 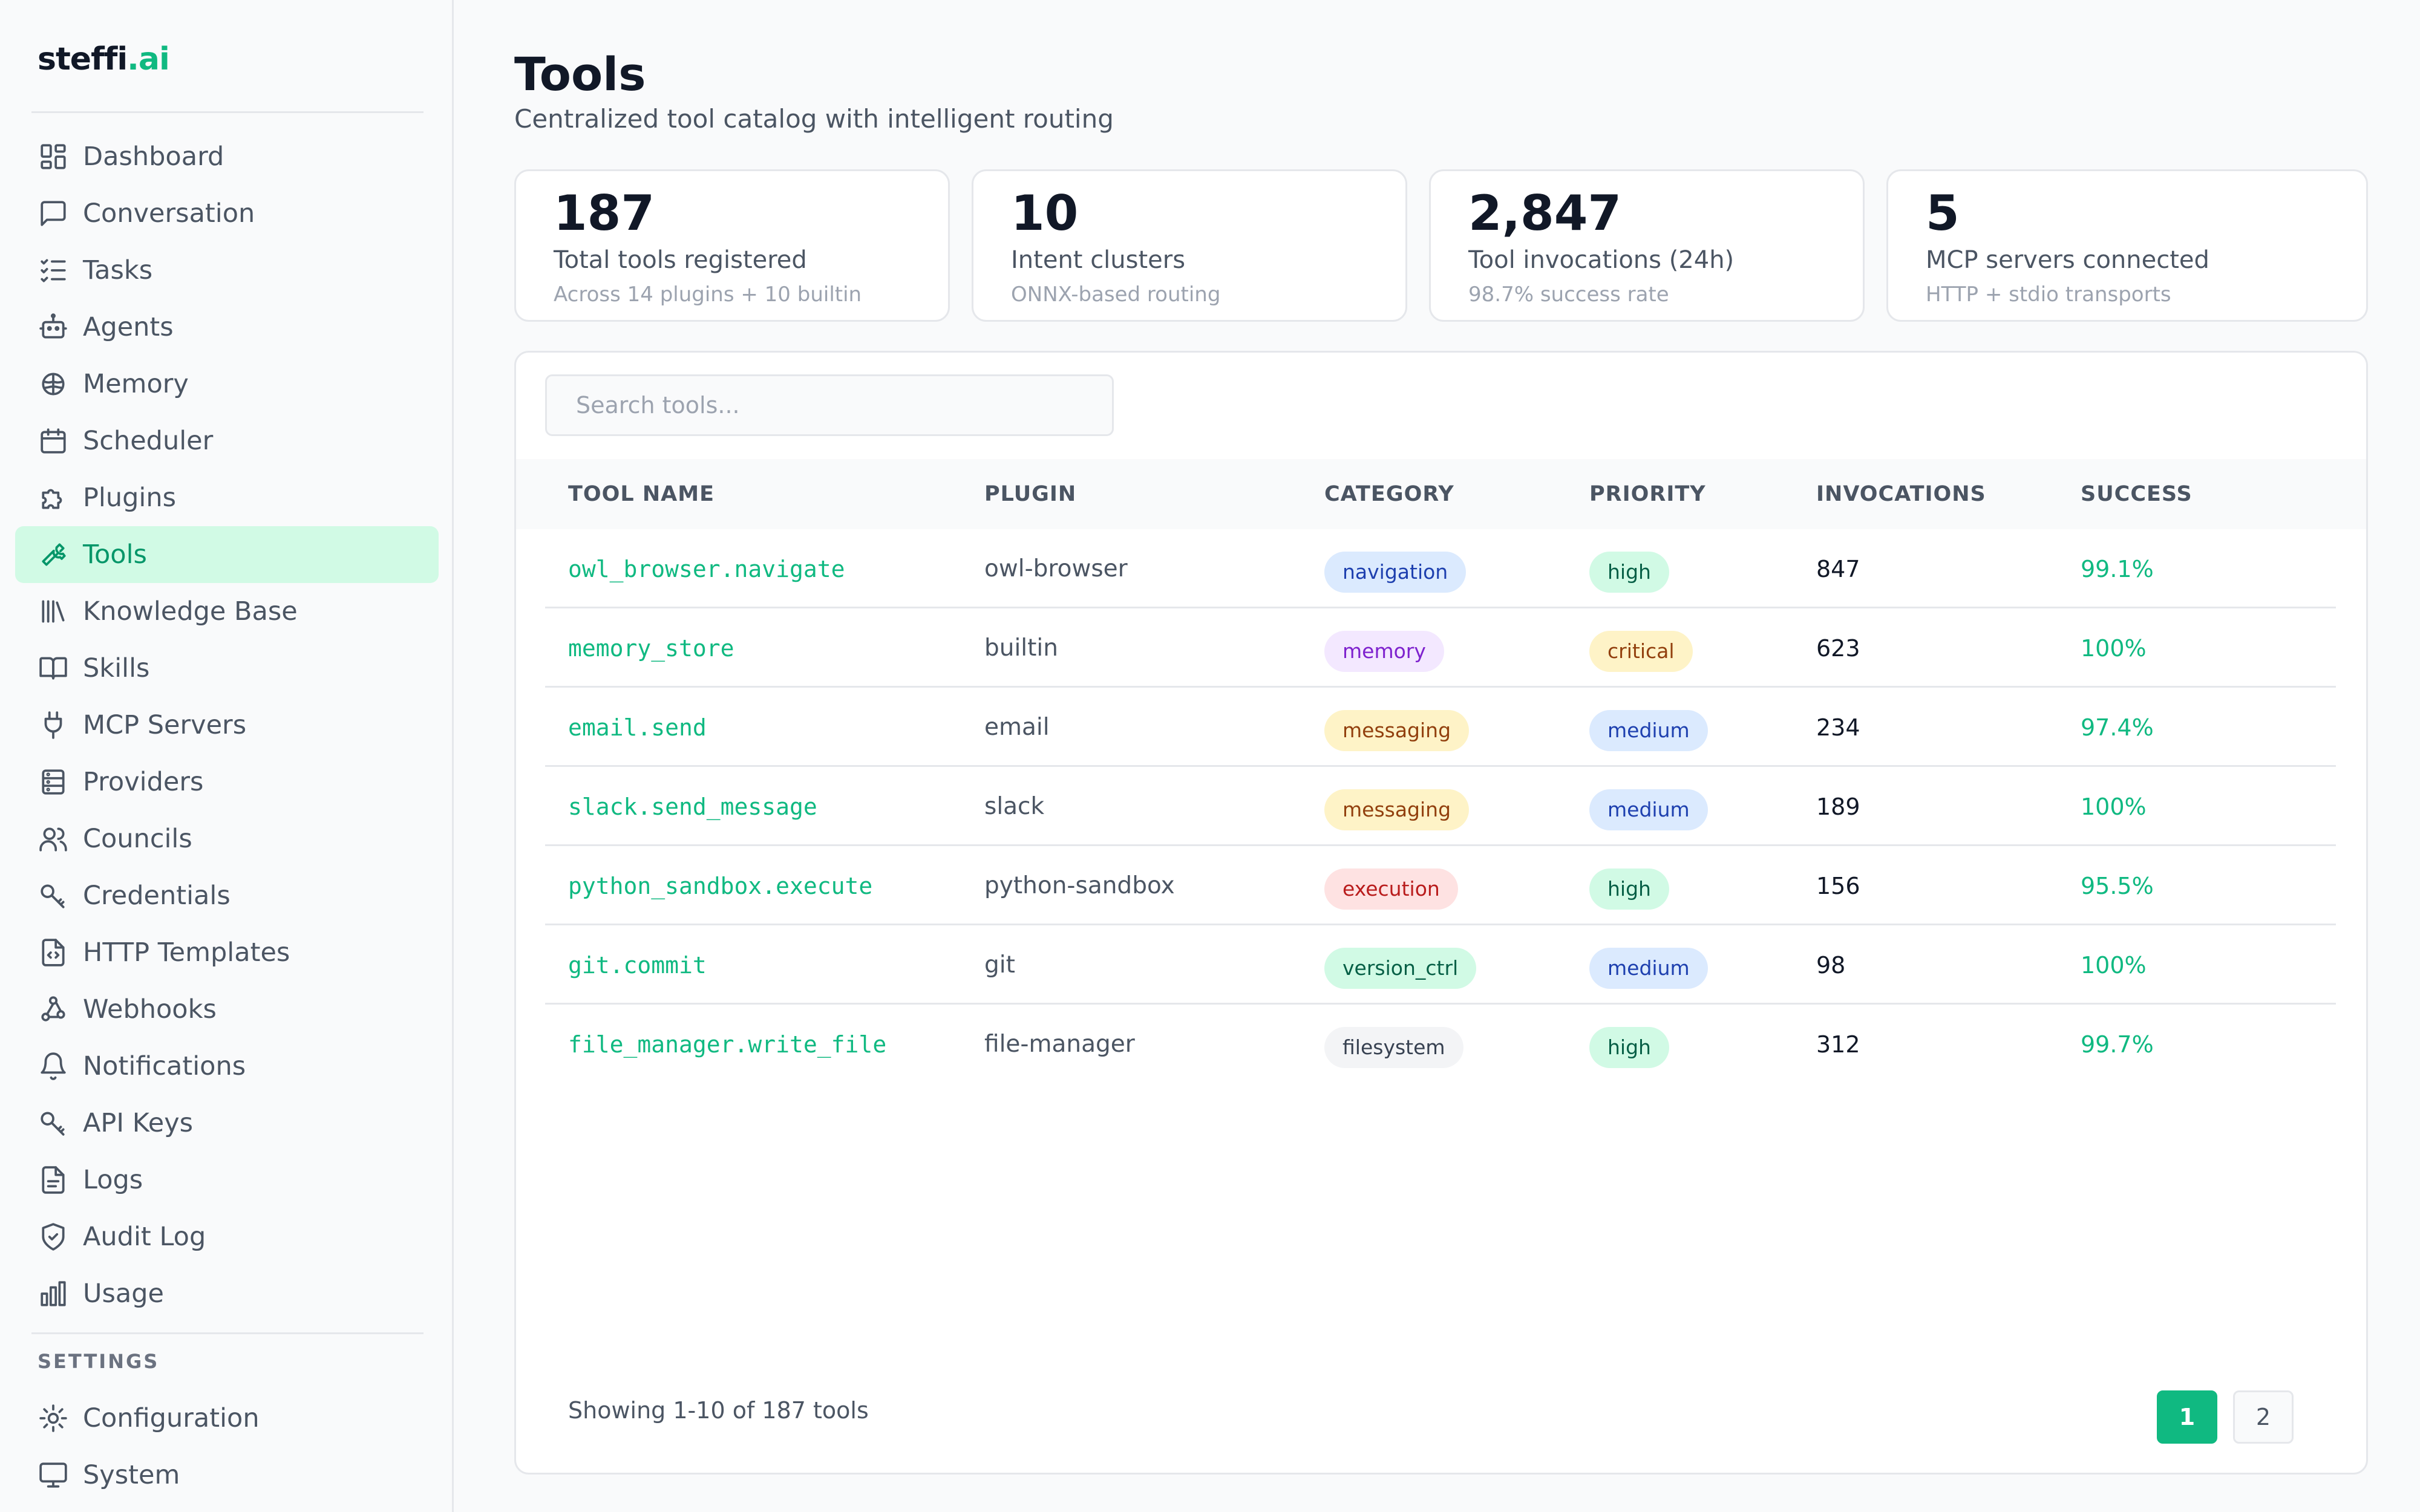 I want to click on puzzle-icon, so click(x=53, y=498).